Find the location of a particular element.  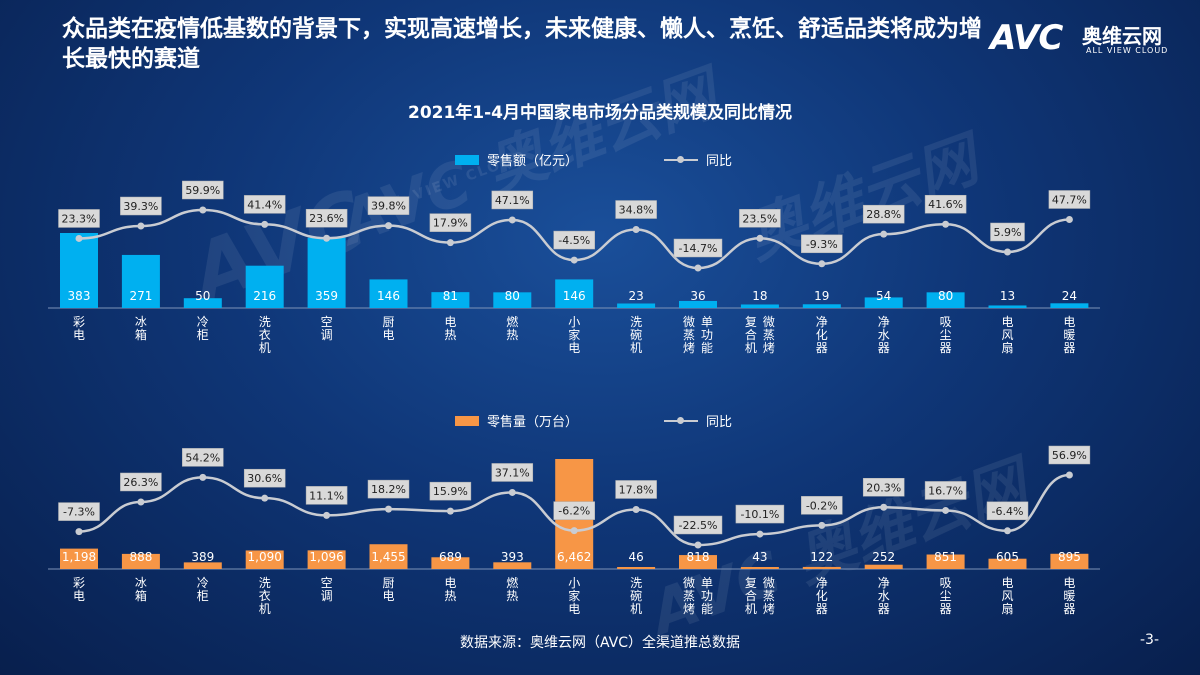

bar-value-label: 146 is located at coordinates (388, 296).